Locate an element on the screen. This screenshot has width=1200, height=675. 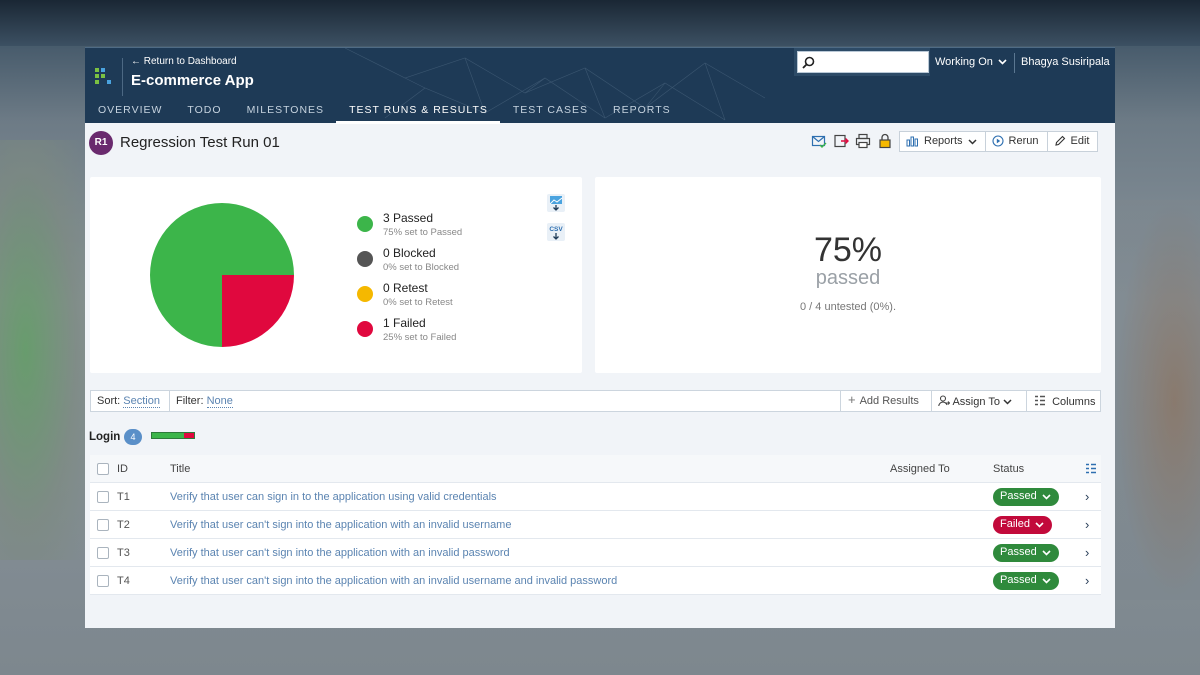
user-divider is located at coordinates (1014, 63).